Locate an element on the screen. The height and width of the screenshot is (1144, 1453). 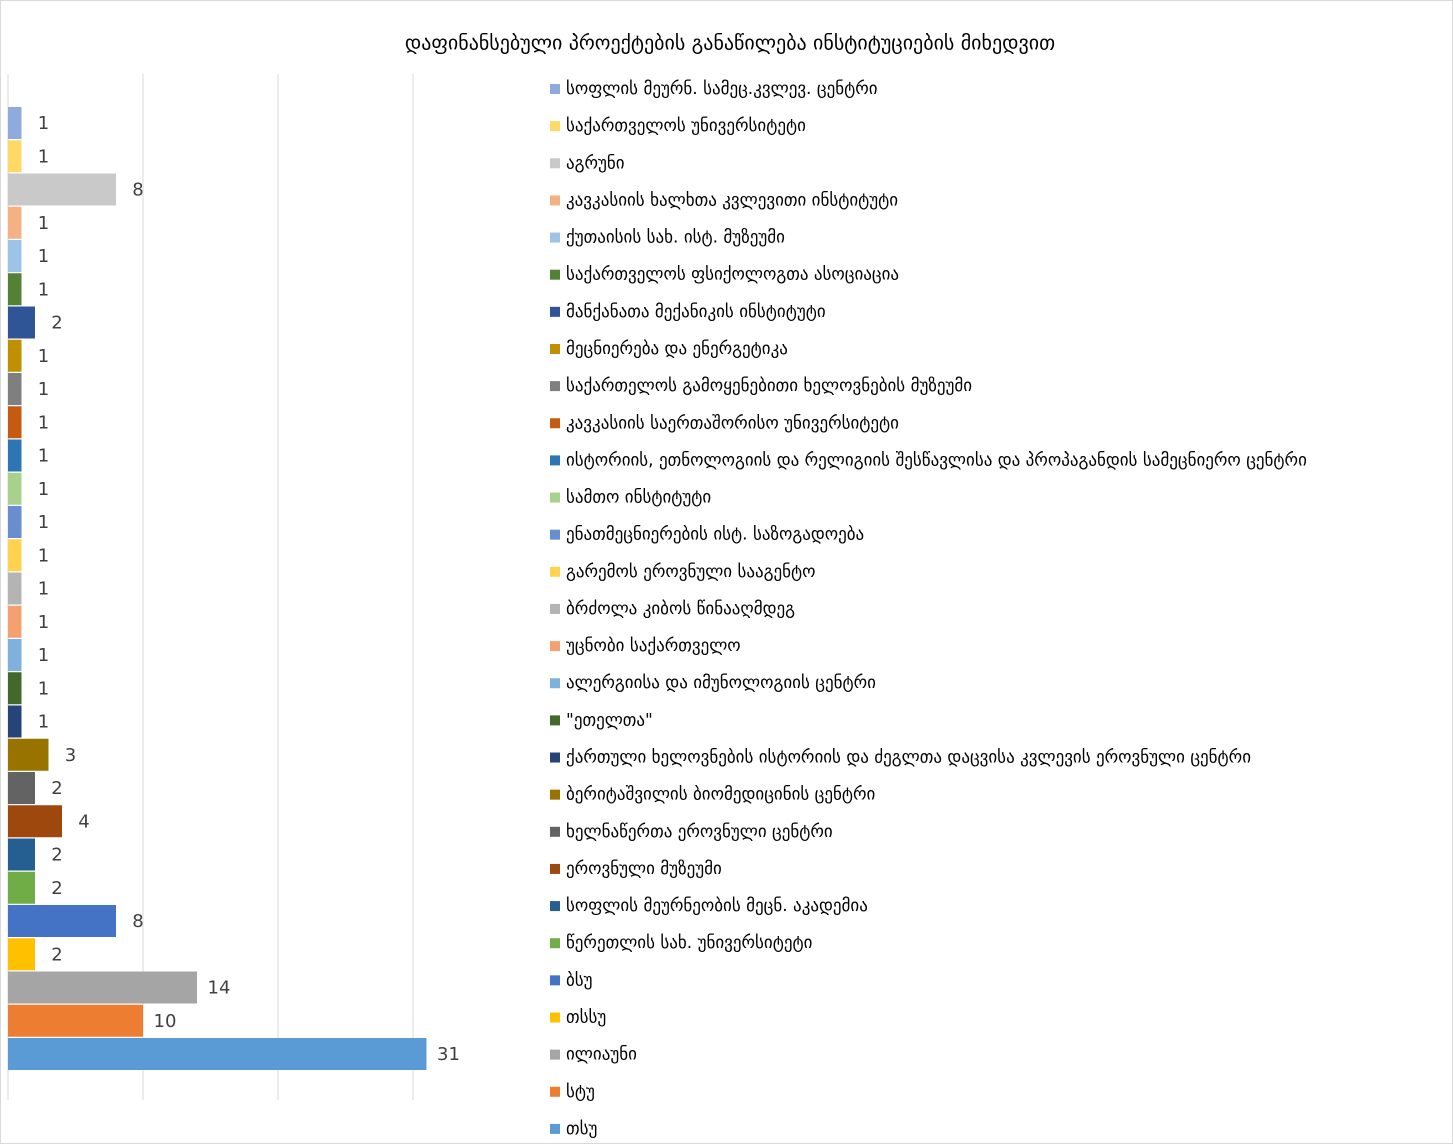
legend-label: სტუ is located at coordinates (580, 1092).